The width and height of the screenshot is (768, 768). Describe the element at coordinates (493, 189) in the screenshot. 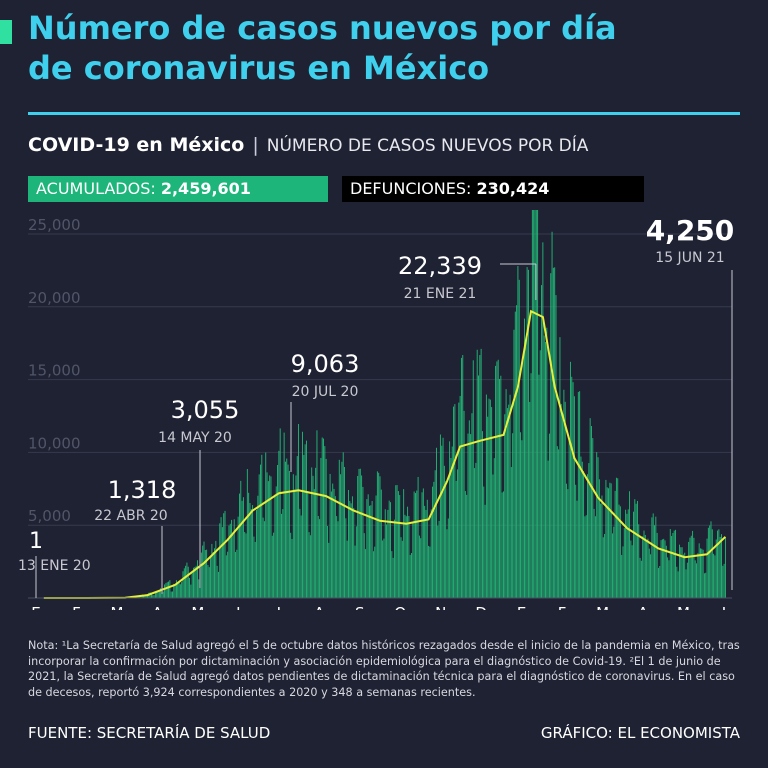

I see `defunciones-badge: DEFUNCIONES: 230,424` at that location.